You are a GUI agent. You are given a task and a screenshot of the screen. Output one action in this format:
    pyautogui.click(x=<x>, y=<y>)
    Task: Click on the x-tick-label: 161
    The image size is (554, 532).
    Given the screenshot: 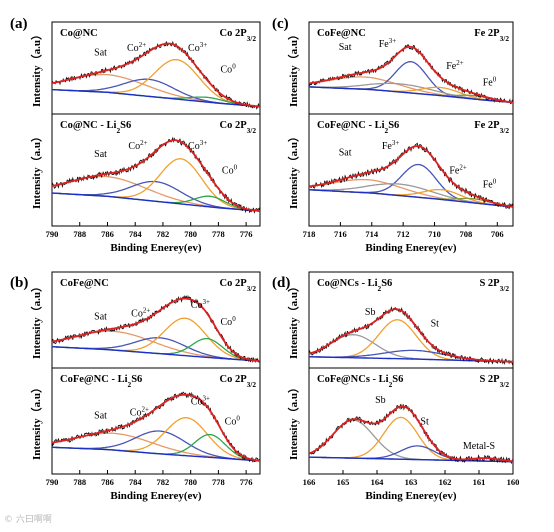 What is the action you would take?
    pyautogui.click(x=479, y=482)
    